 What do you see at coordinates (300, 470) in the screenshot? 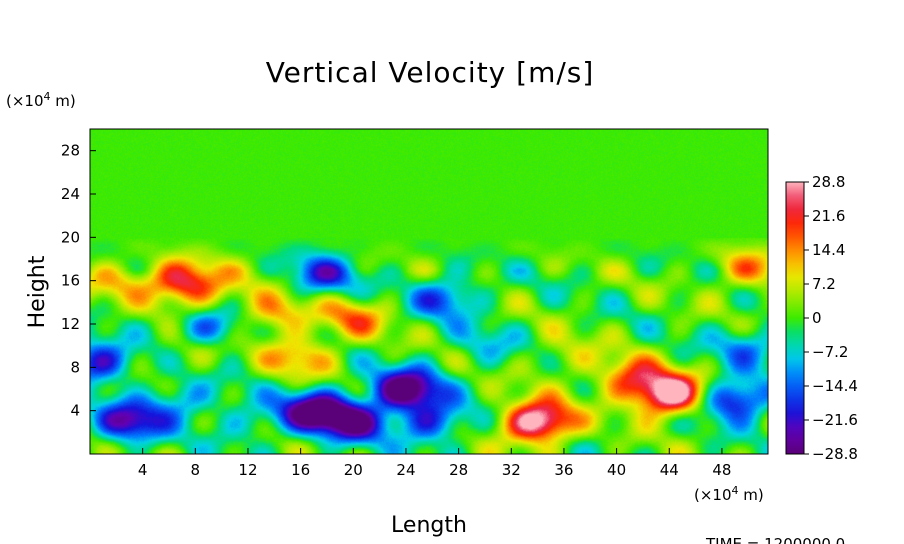
I see `x-tick-label: 16` at bounding box center [300, 470].